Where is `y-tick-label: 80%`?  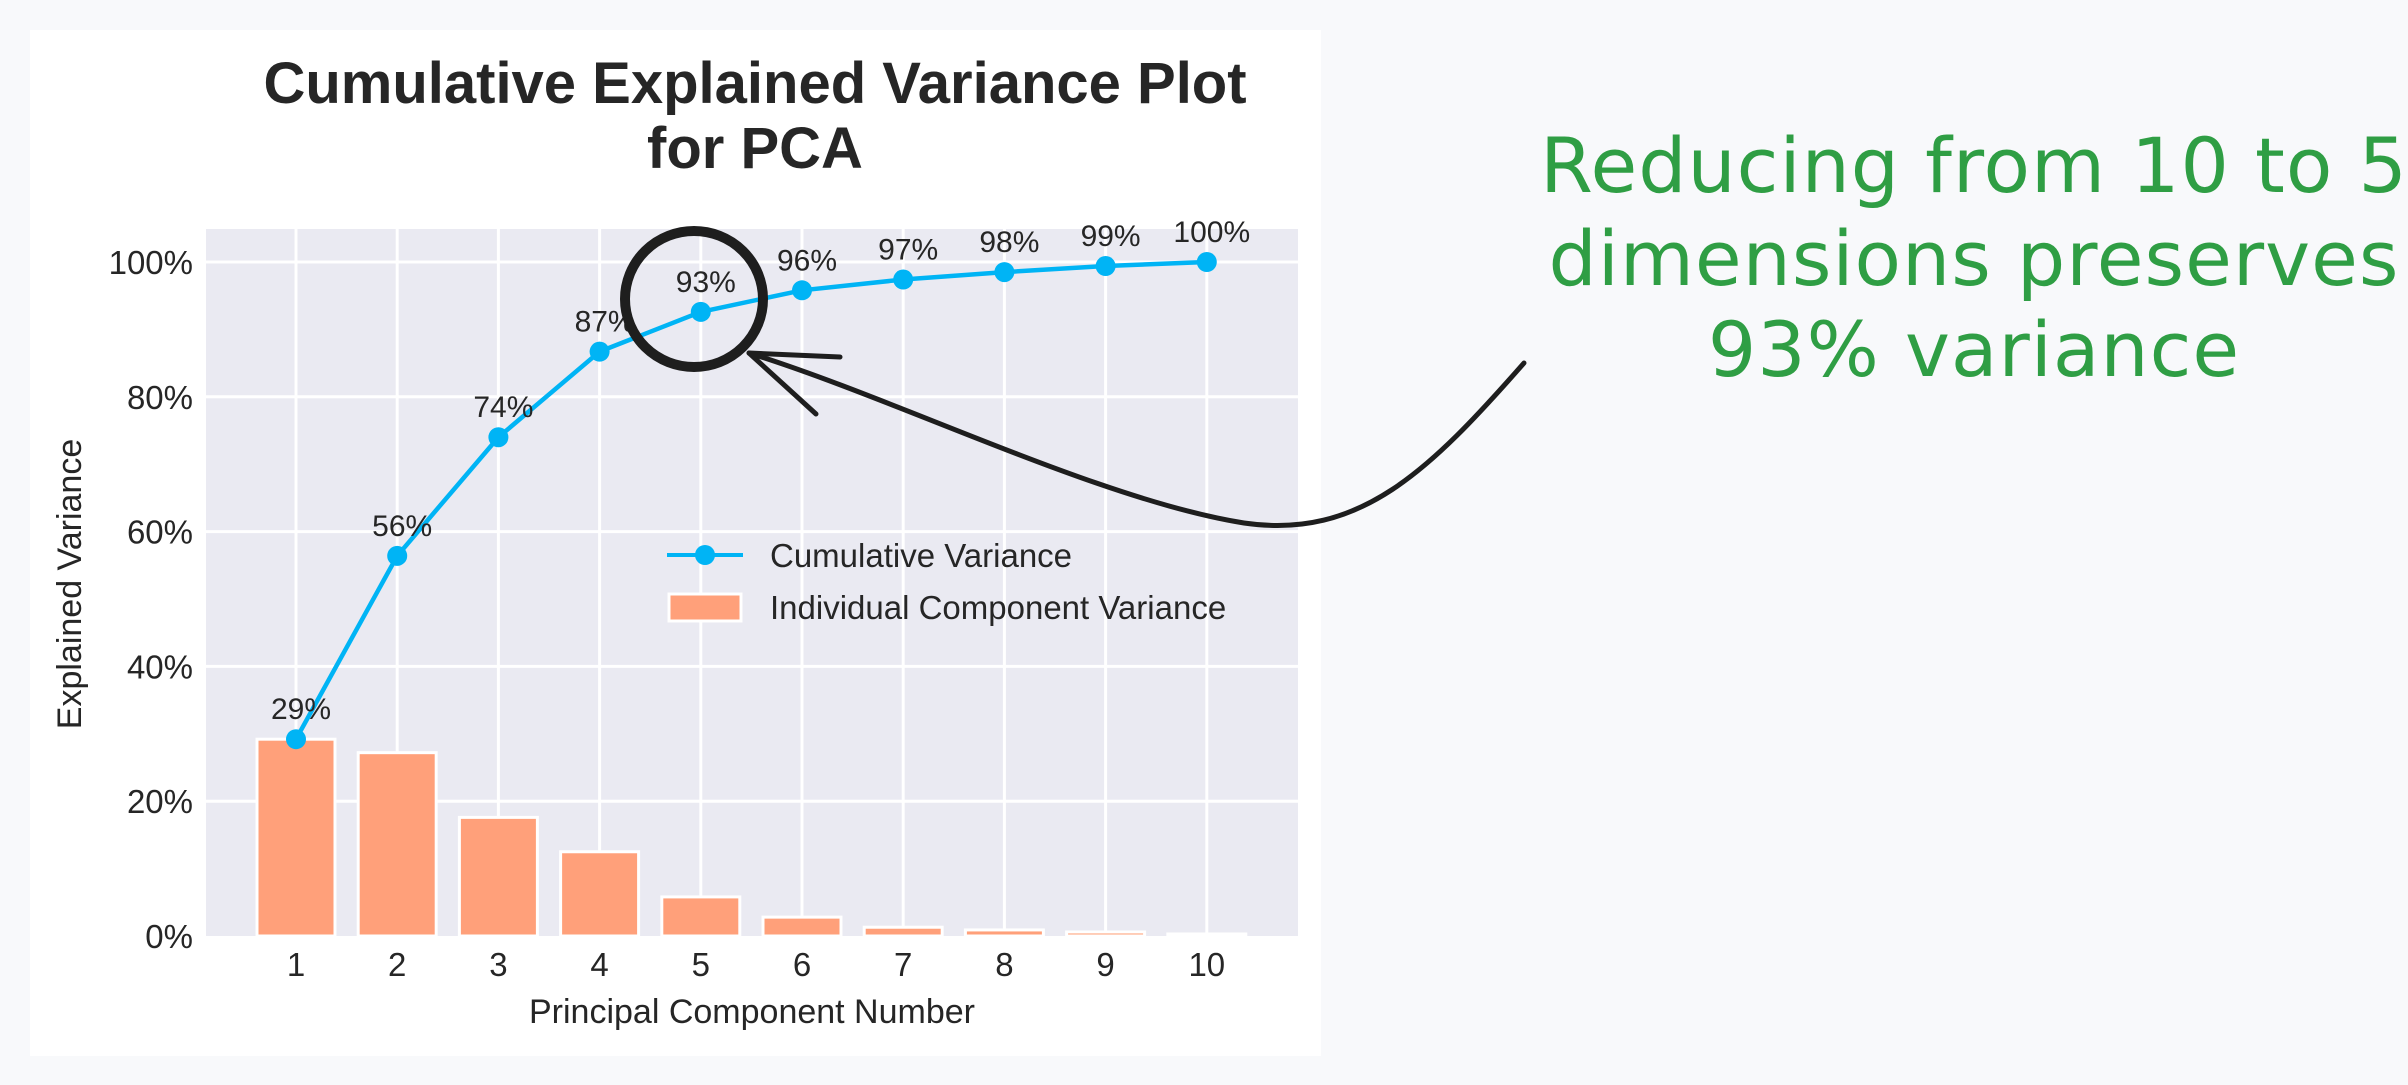
y-tick-label: 80% is located at coordinates (160, 397).